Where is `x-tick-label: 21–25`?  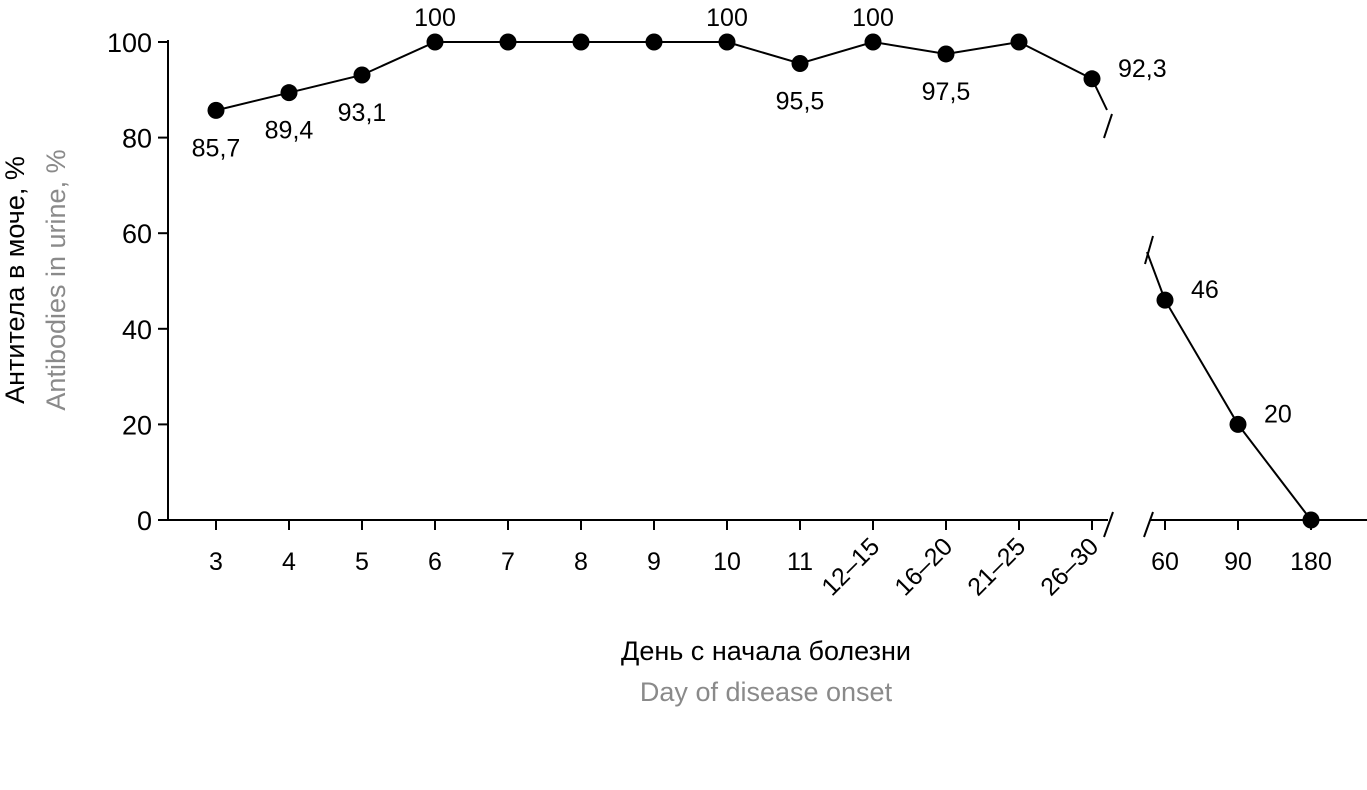
x-tick-label: 21–25 is located at coordinates (996, 566).